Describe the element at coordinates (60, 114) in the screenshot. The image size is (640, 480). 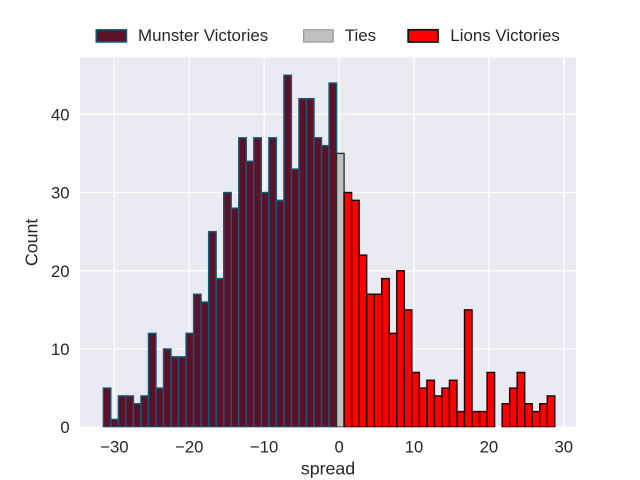
I see `svg-text: 40` at that location.